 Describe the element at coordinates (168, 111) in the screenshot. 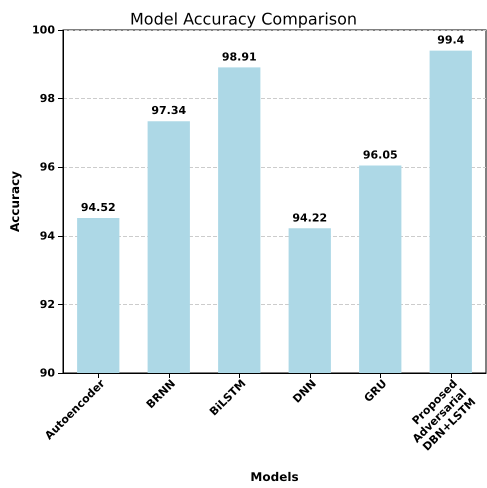

I see `data-label: 97.34` at that location.